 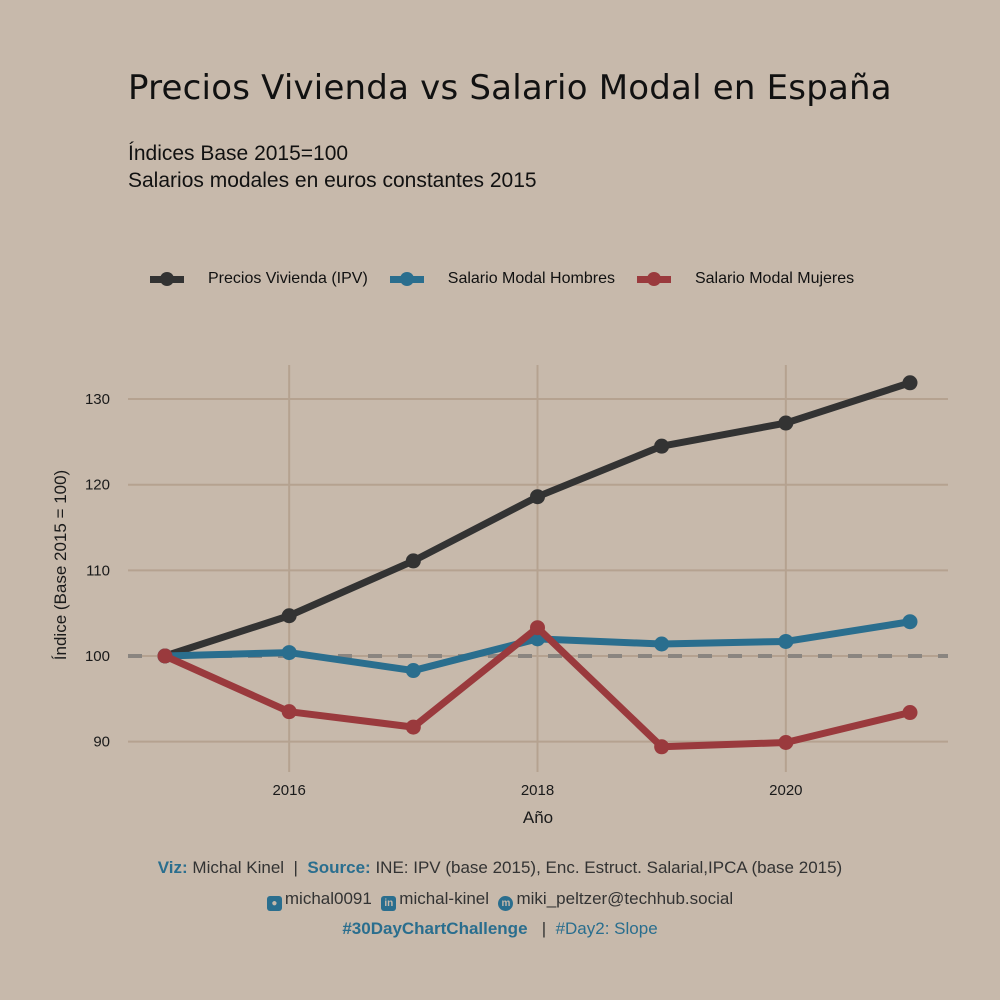 What do you see at coordinates (506, 903) in the screenshot?
I see `mastodon-icon: m` at bounding box center [506, 903].